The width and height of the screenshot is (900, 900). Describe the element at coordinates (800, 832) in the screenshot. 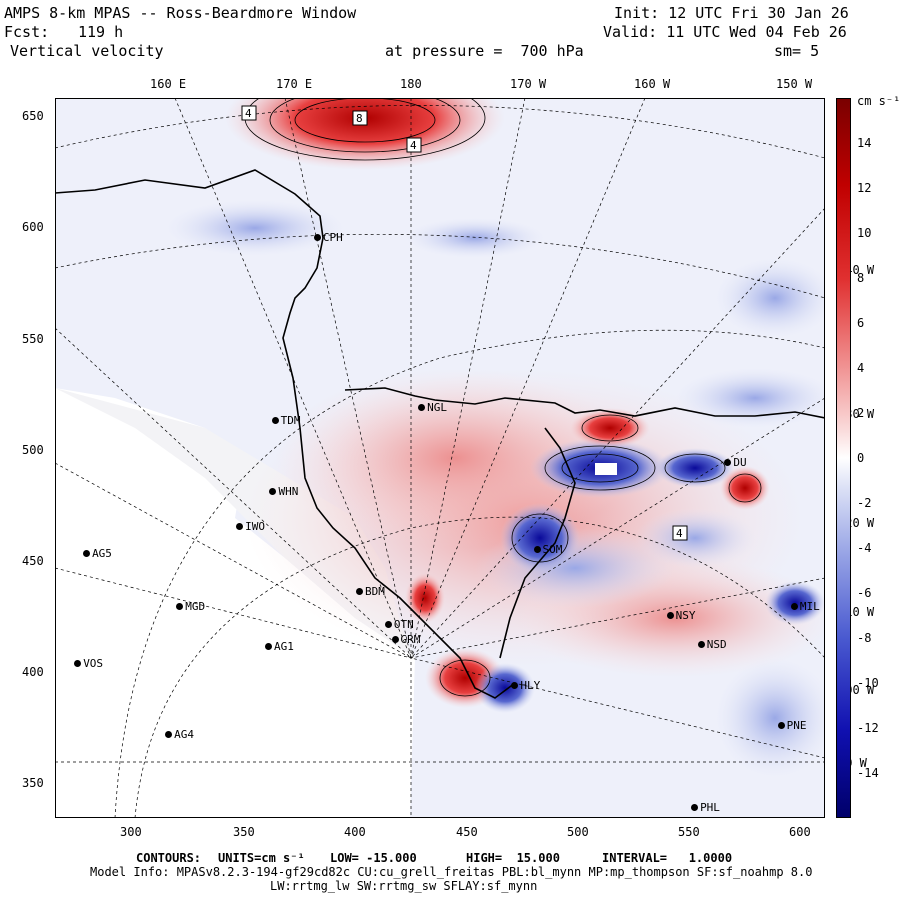

I see `x-tick-label: 600` at that location.